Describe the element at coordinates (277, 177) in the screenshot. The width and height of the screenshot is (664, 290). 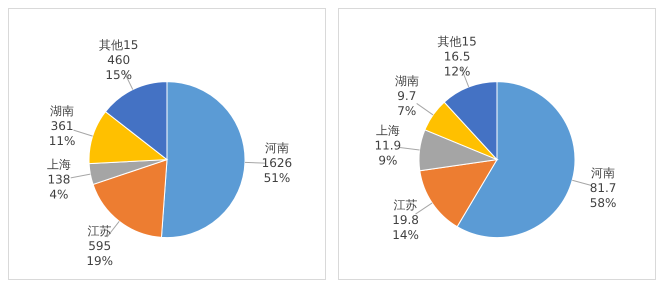
I see `text: 51%` at that location.